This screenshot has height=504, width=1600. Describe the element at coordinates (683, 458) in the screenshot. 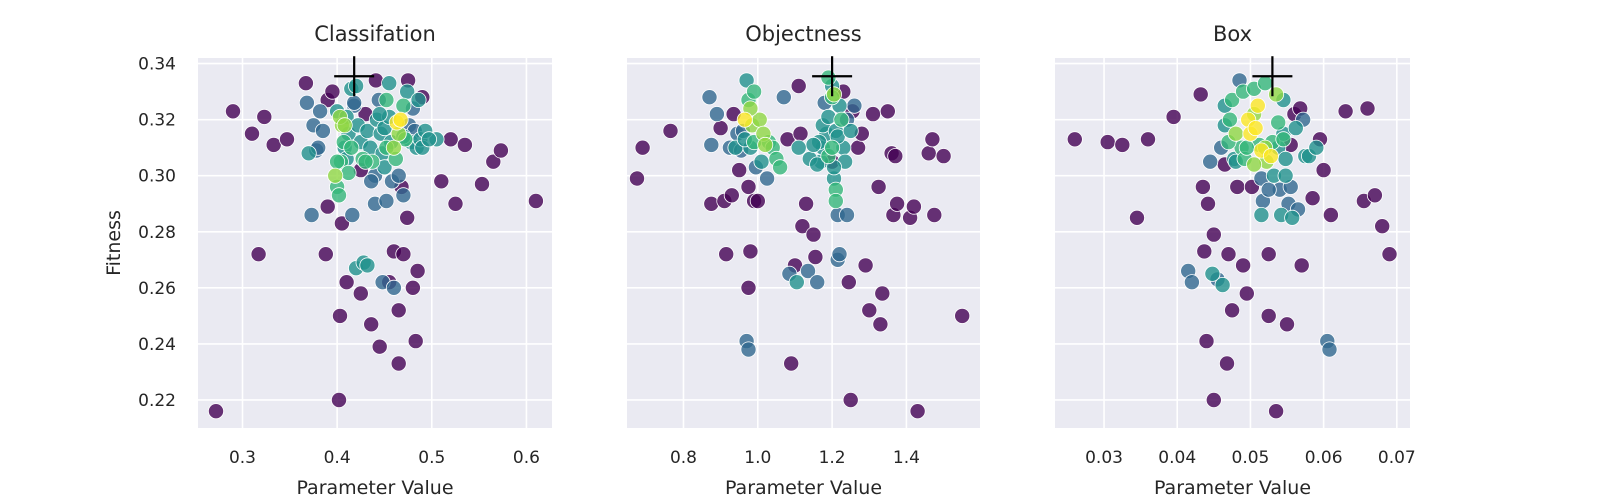

I see `x-tick-label: 0.8` at that location.